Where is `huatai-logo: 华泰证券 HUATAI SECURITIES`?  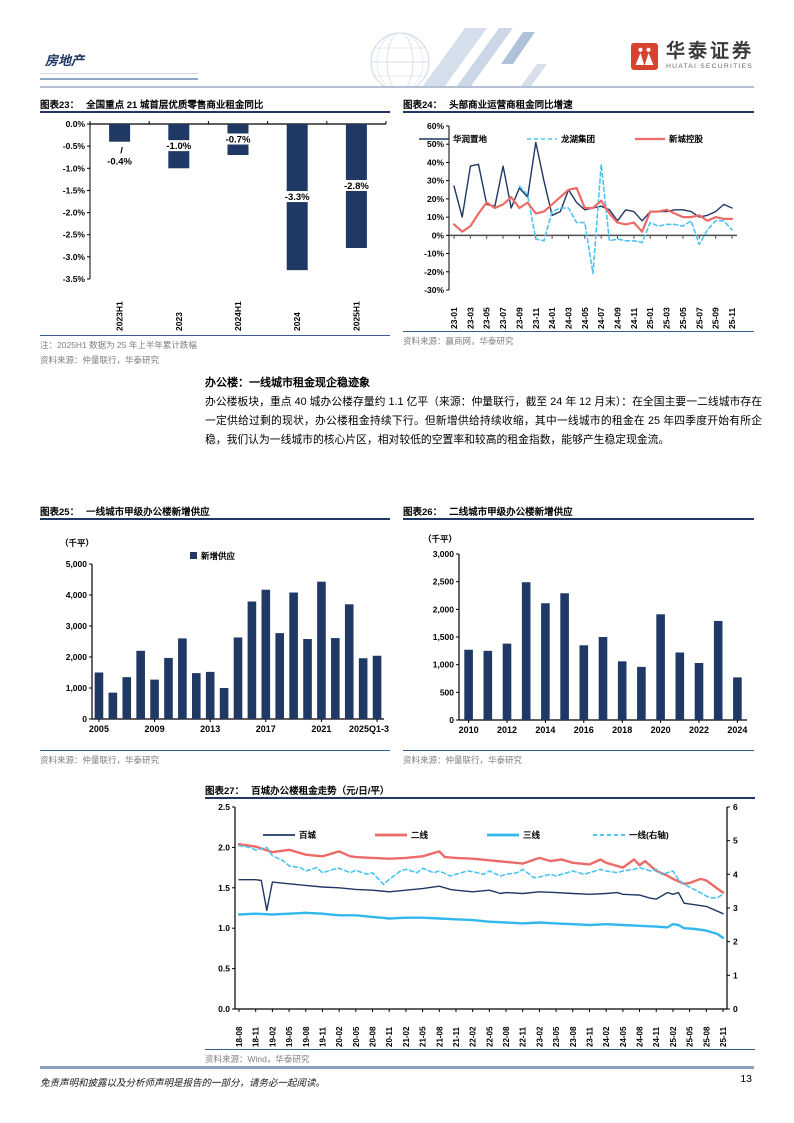
huatai-logo: 华泰证券 HUATAI SECURITIES is located at coordinates (692, 56).